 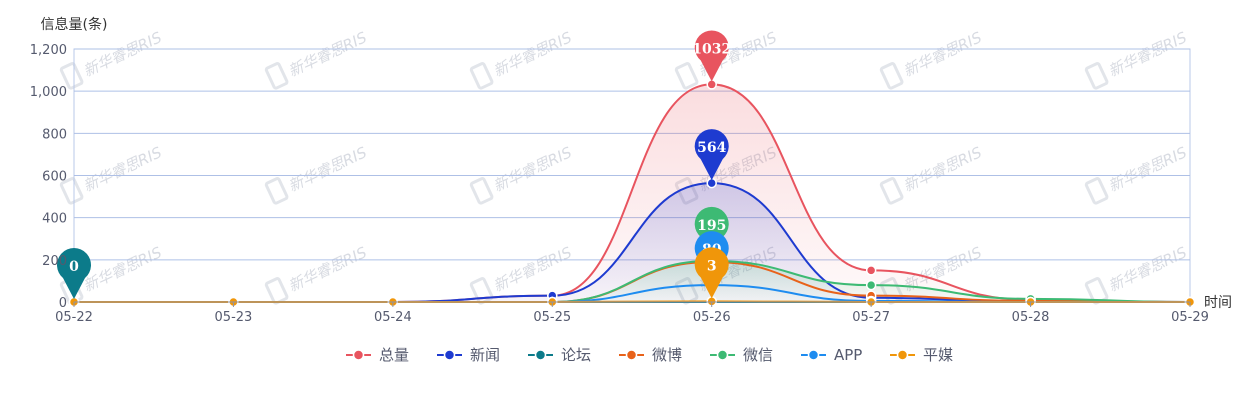 I want to click on x-tick-label: 05-24, so click(x=393, y=317).